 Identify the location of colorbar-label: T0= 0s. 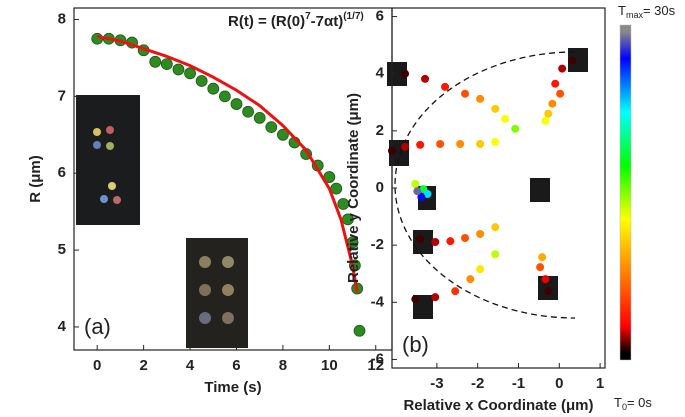
(633, 403).